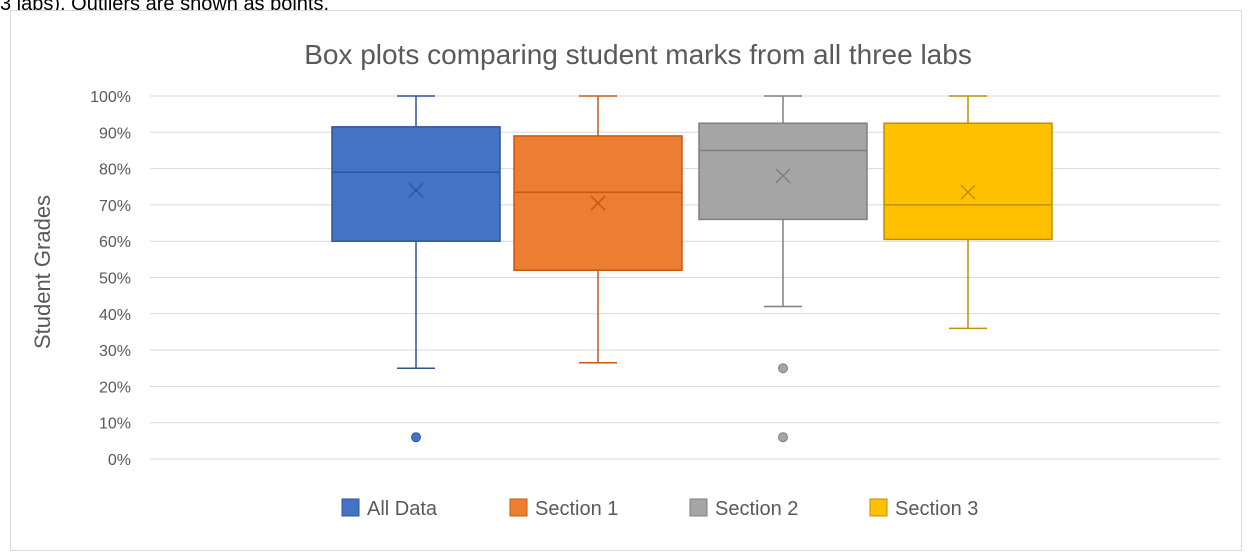 The height and width of the screenshot is (557, 1257). Describe the element at coordinates (756, 509) in the screenshot. I see `legend-label: Section 2` at that location.